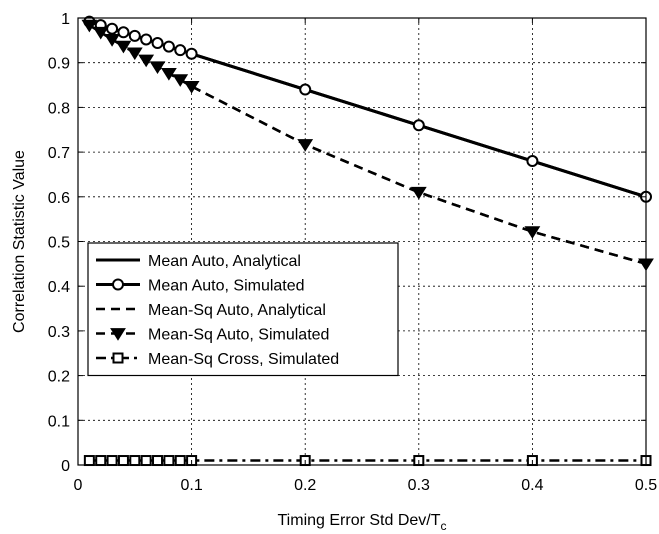 The height and width of the screenshot is (534, 659). I want to click on legend-entry: Mean Auto, Simulated, so click(200, 286).